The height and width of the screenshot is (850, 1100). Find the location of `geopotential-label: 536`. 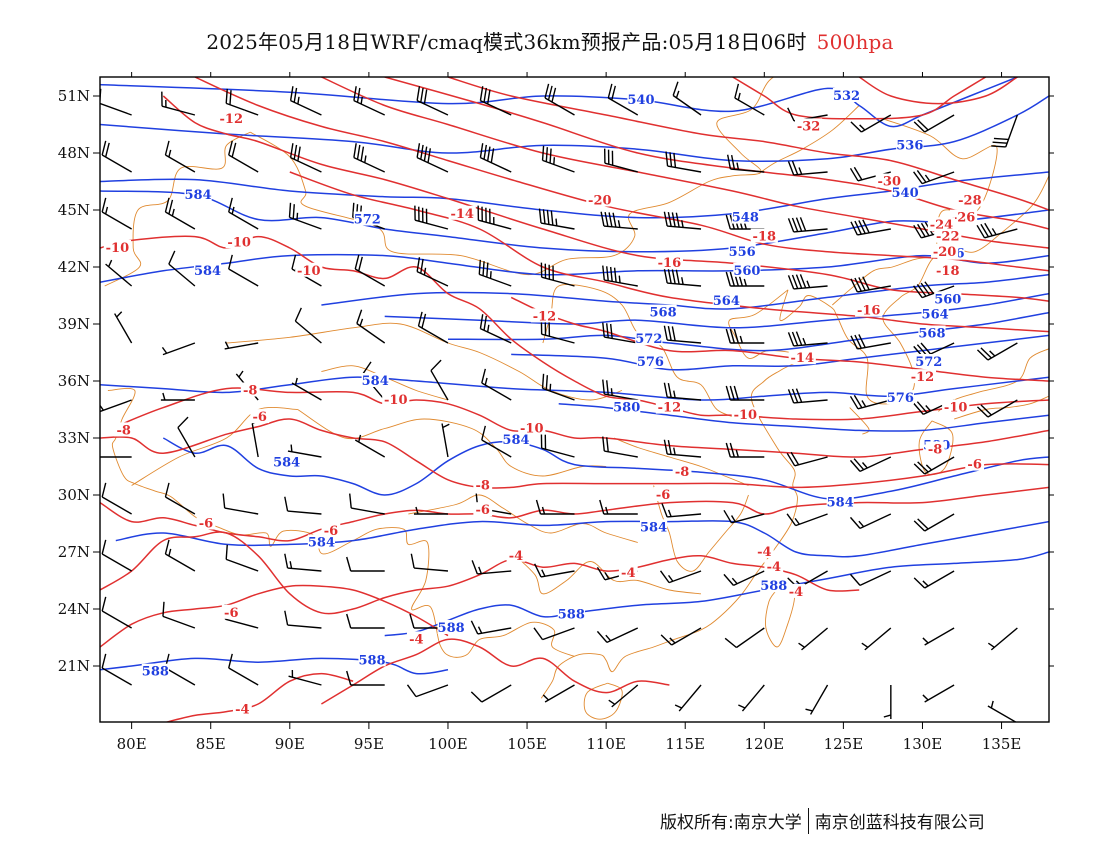

geopotential-label: 536 is located at coordinates (909, 145).